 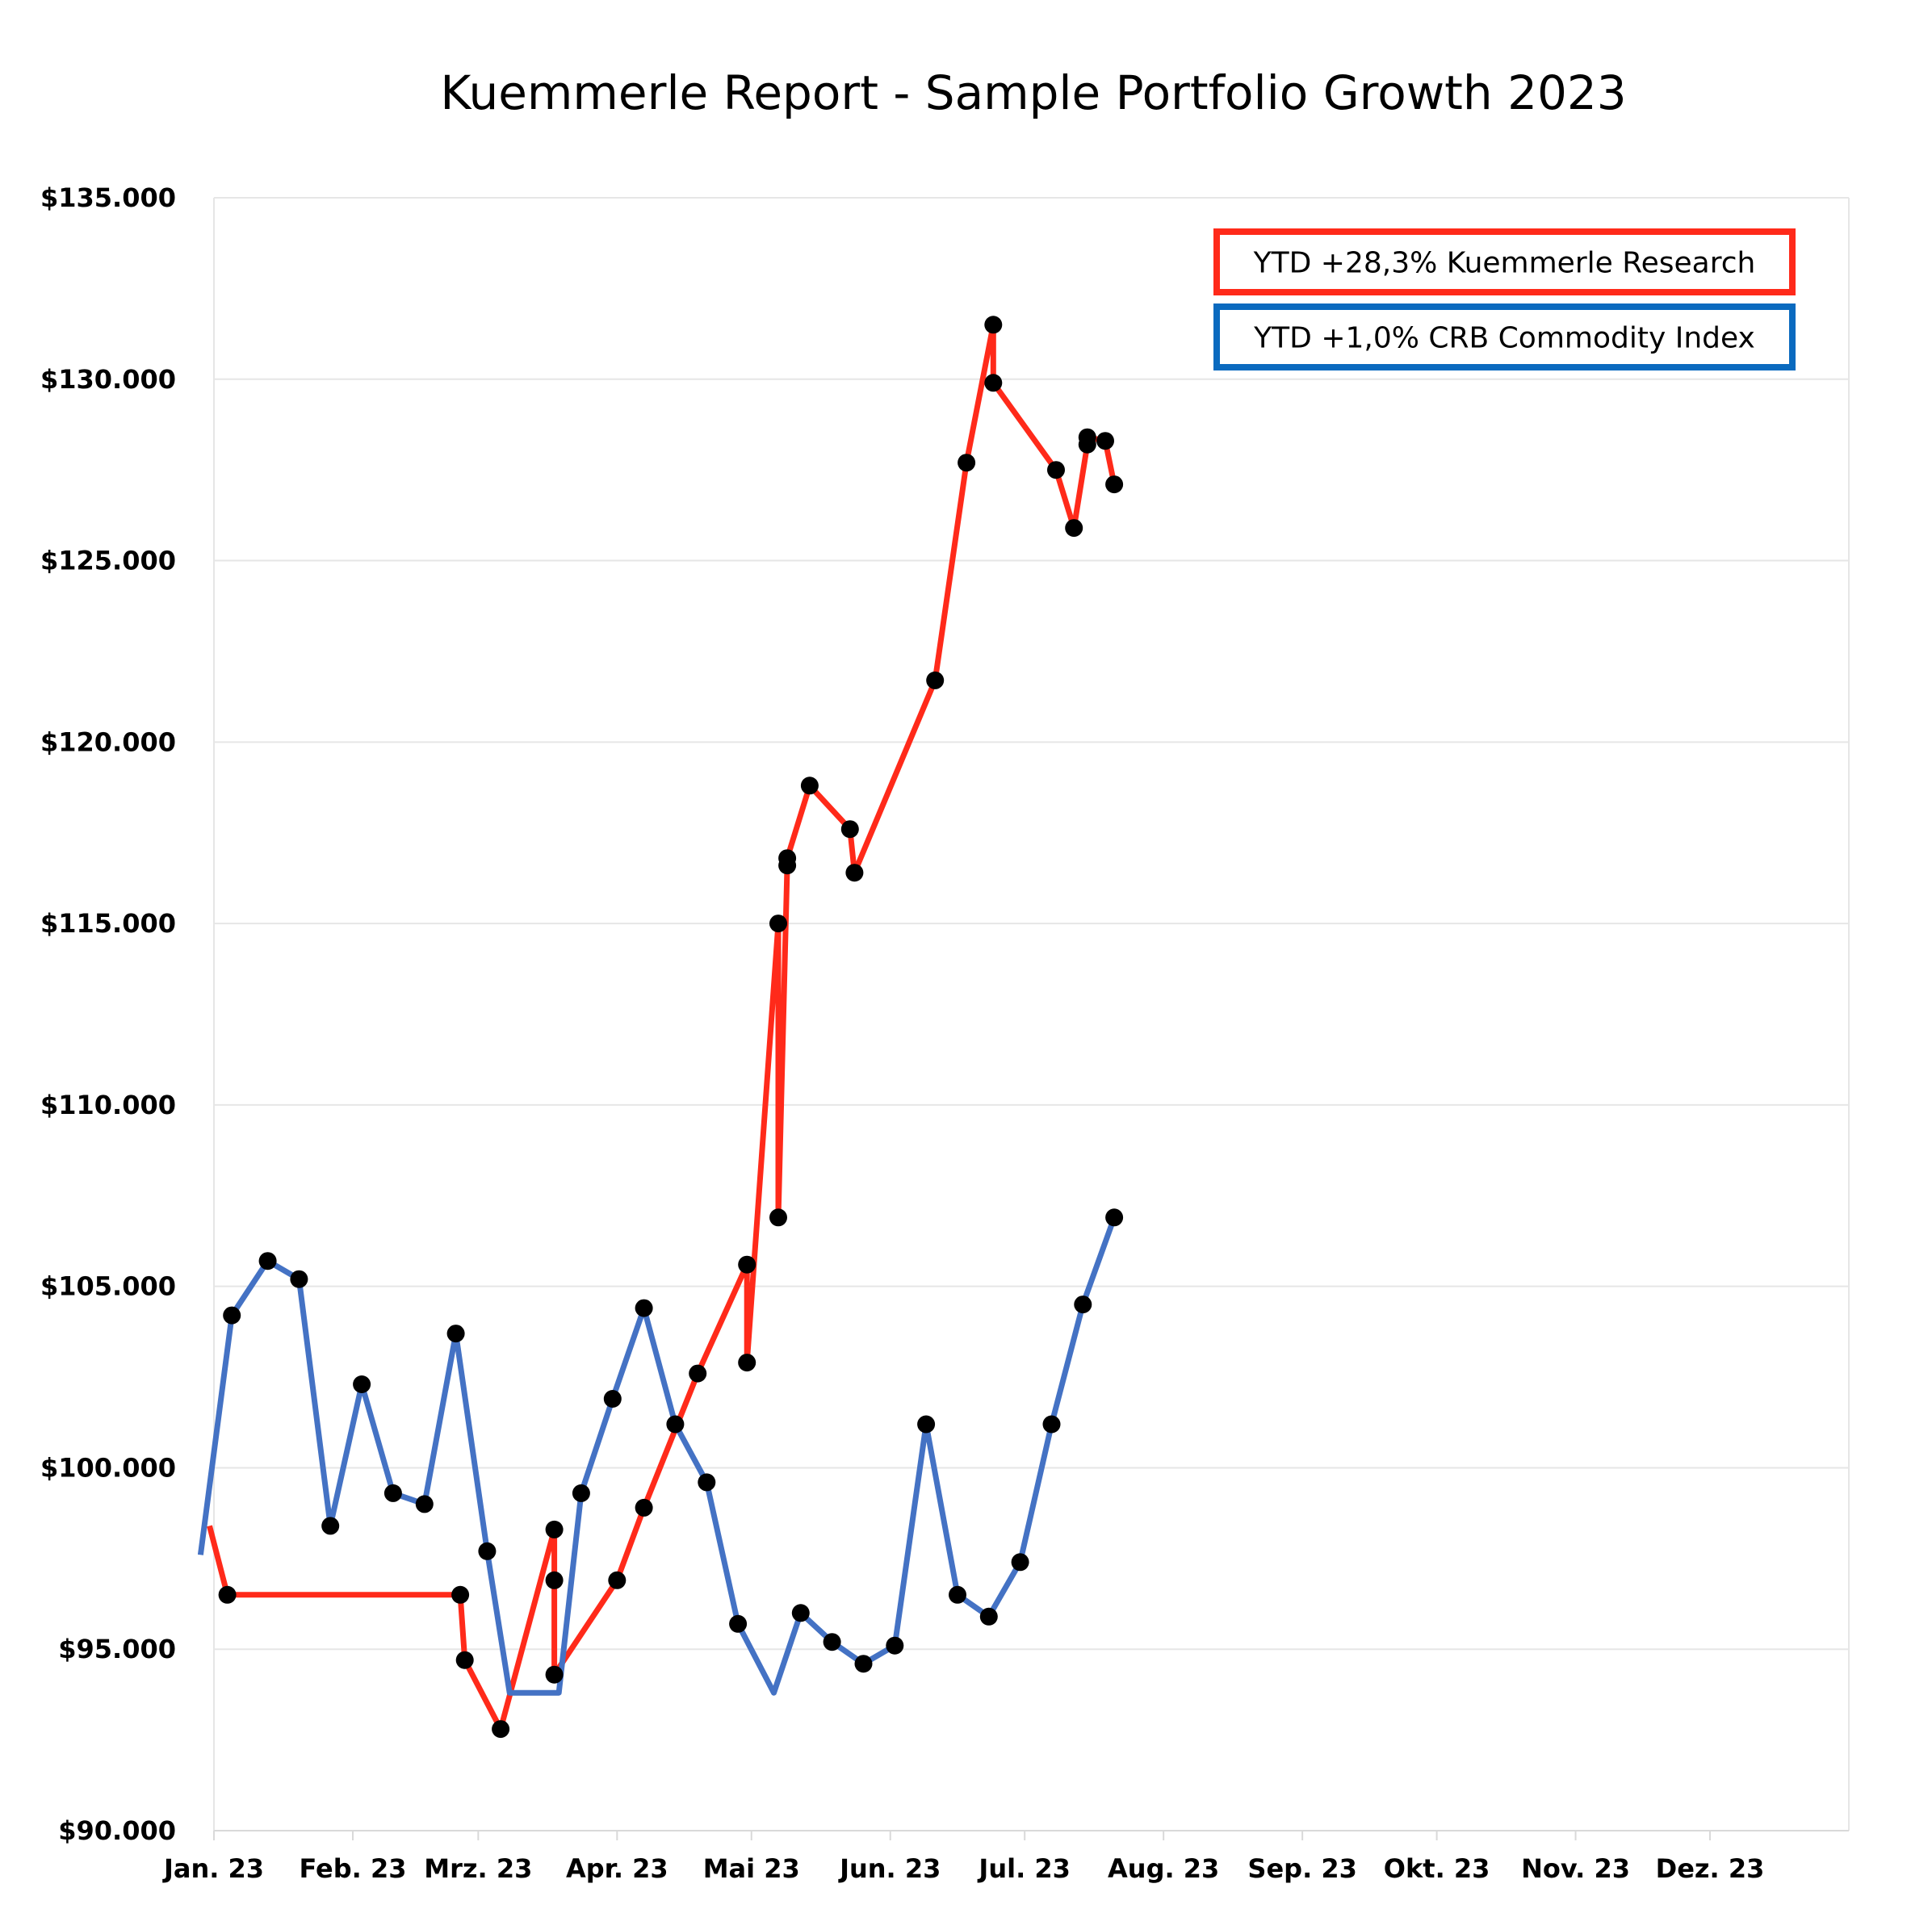 What do you see at coordinates (108, 198) in the screenshot?
I see `y-tick-label: $135.000` at bounding box center [108, 198].